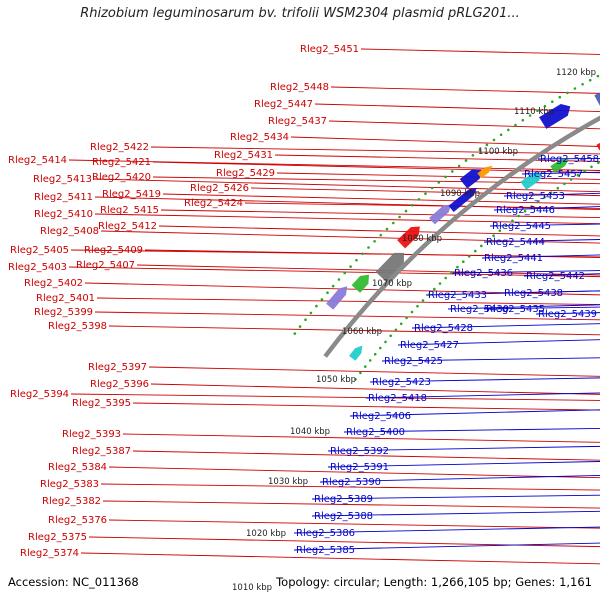  What do you see at coordinates (457, 295) in the screenshot?
I see `reverse-gene-label: Rleg2_5433` at bounding box center [457, 295].